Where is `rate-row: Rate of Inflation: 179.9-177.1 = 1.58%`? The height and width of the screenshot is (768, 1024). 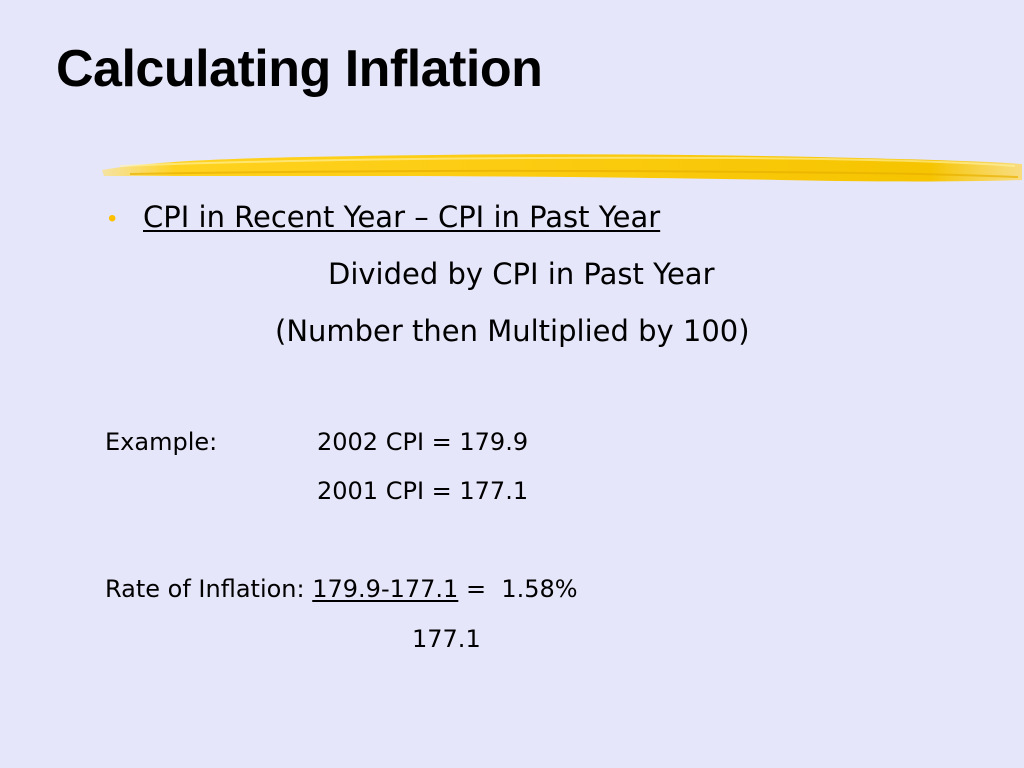
rate-row: Rate of Inflation: 179.9-177.1 = 1.58% is located at coordinates (341, 589).